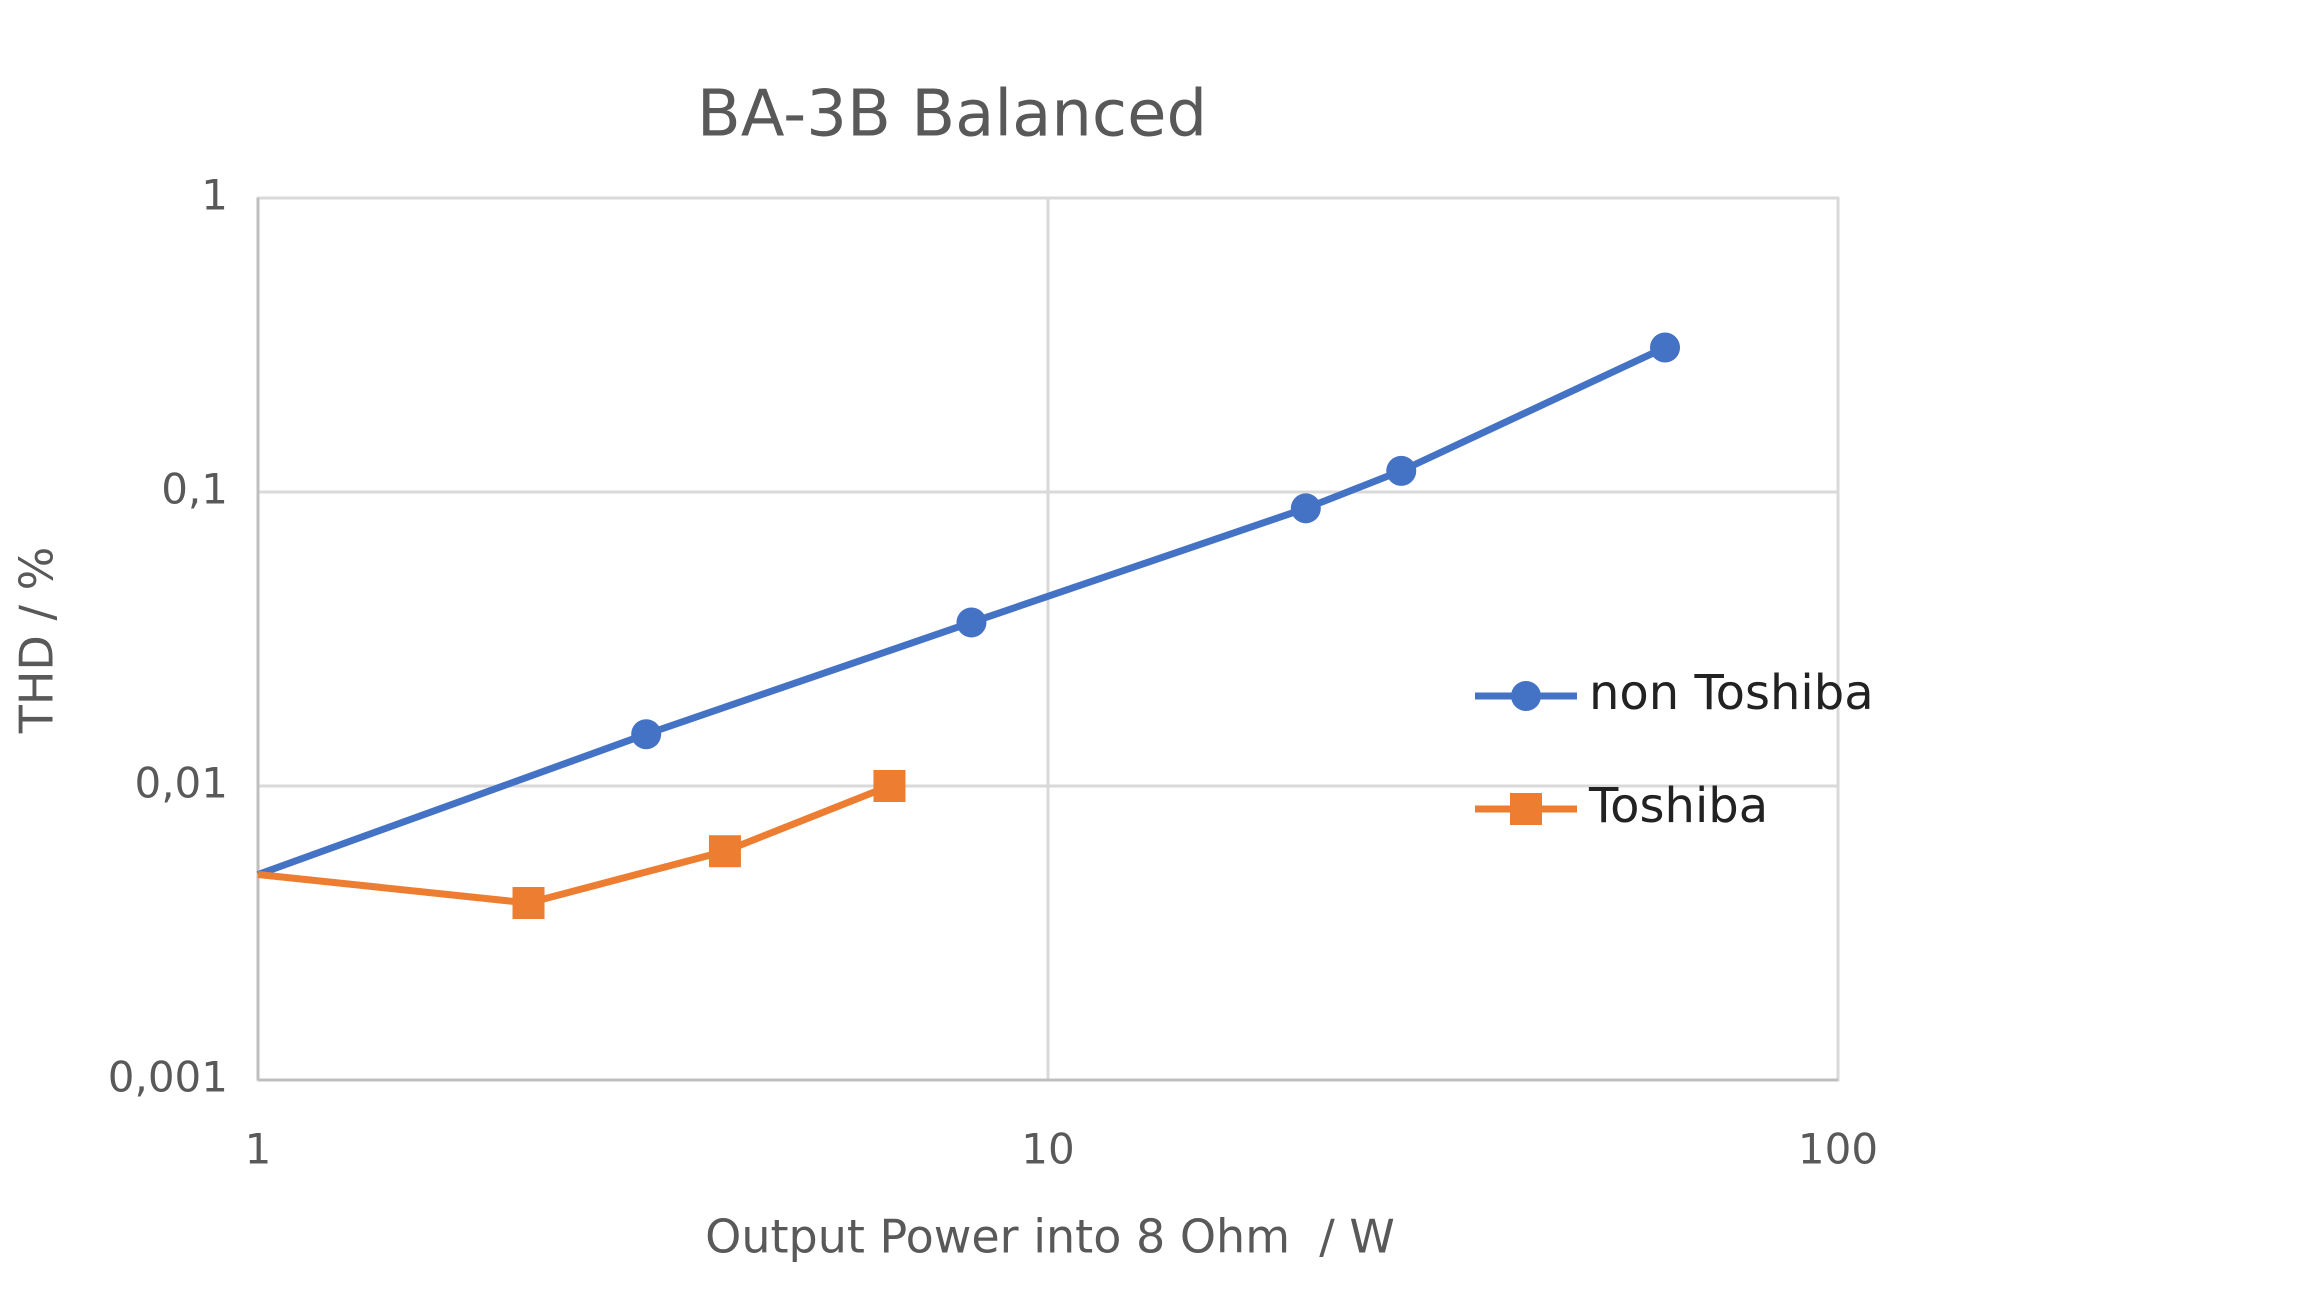 This screenshot has height=1296, width=2304. I want to click on y-axis-label: THD / %, so click(37, 641).